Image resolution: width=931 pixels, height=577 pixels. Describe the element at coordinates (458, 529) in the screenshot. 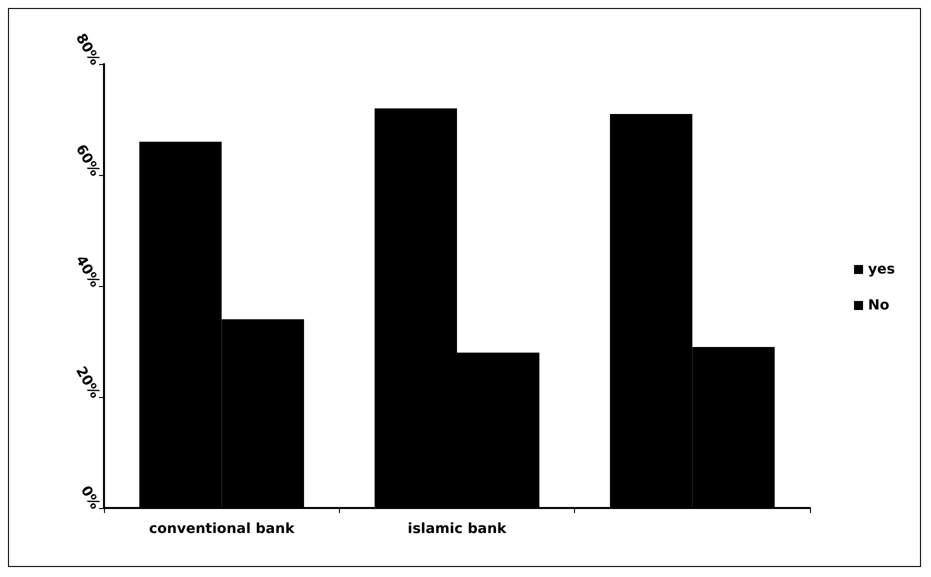

I see `x-tick-label: islamic bank` at that location.